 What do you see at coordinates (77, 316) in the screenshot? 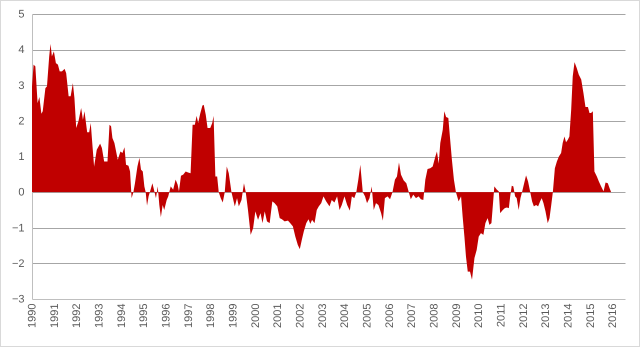
I see `x-tick-label: 1992` at bounding box center [77, 316].